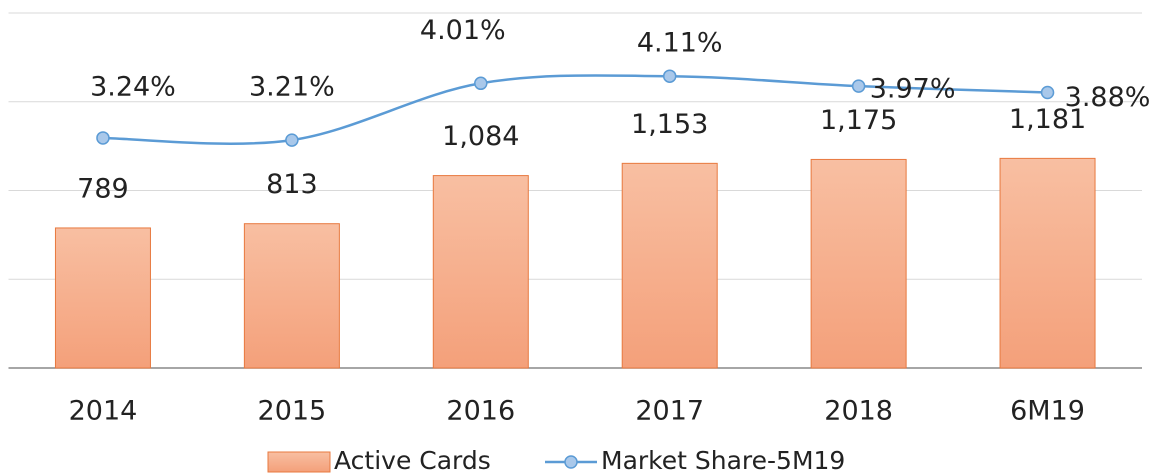 Image resolution: width=1165 pixels, height=473 pixels. I want to click on bar-value-label: 1,084, so click(480, 136).